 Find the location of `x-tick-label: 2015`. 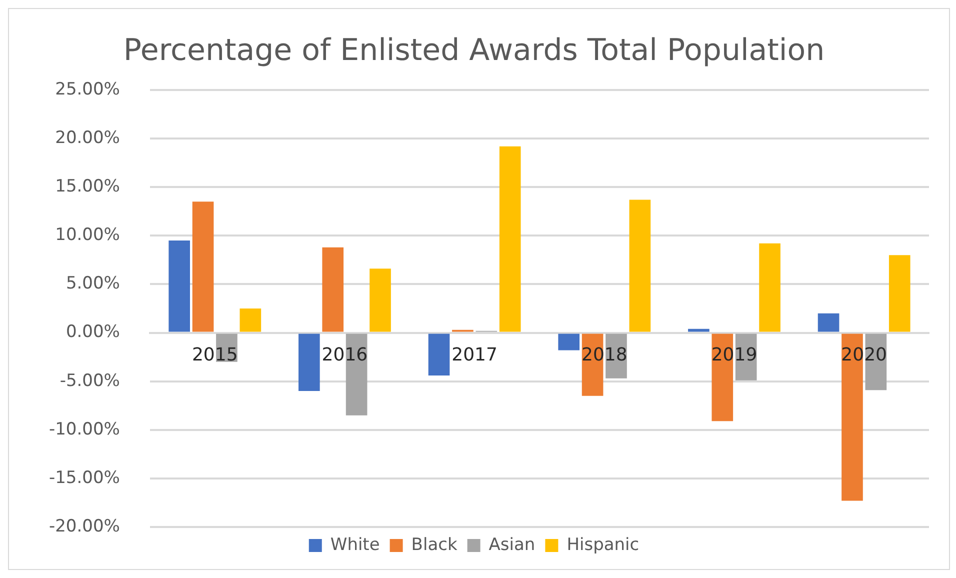

x-tick-label: 2015 is located at coordinates (215, 355).